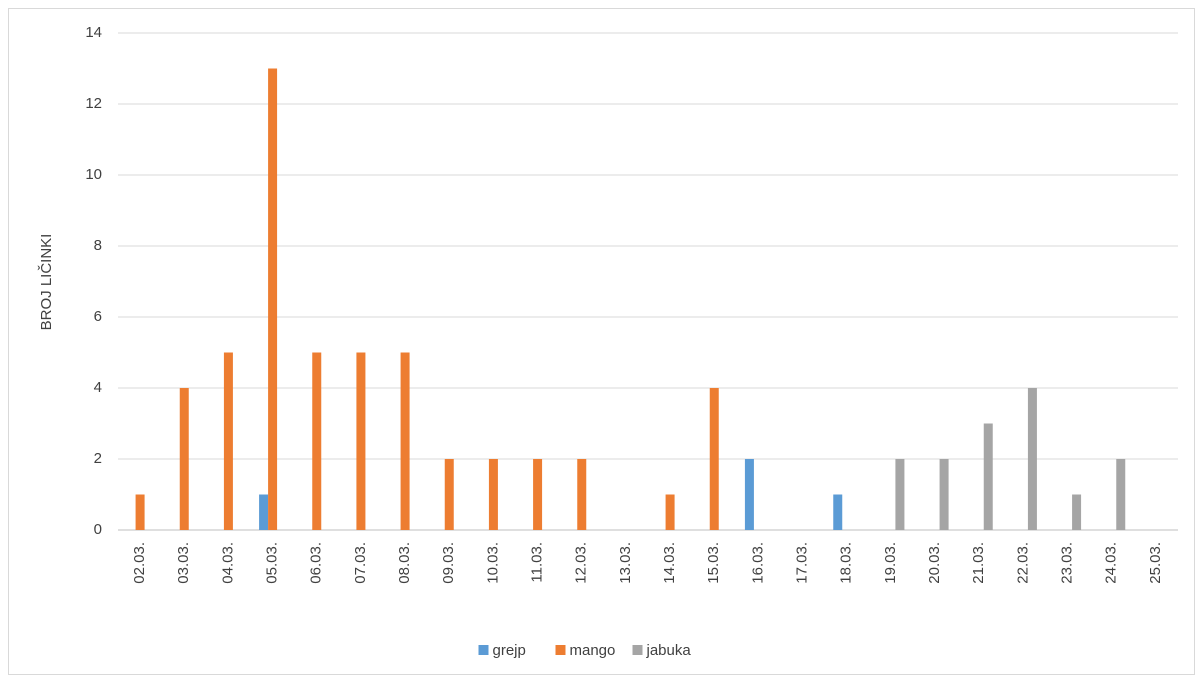 Image resolution: width=1197 pixels, height=682 pixels. What do you see at coordinates (492, 563) in the screenshot?
I see `x-tick-label: 10.03.` at bounding box center [492, 563].